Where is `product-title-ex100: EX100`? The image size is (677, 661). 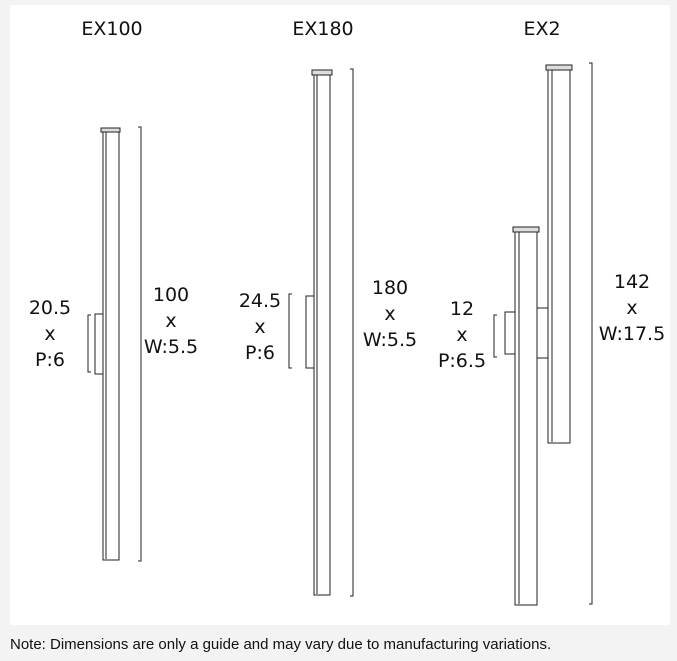 product-title-ex100: EX100 is located at coordinates (112, 29).